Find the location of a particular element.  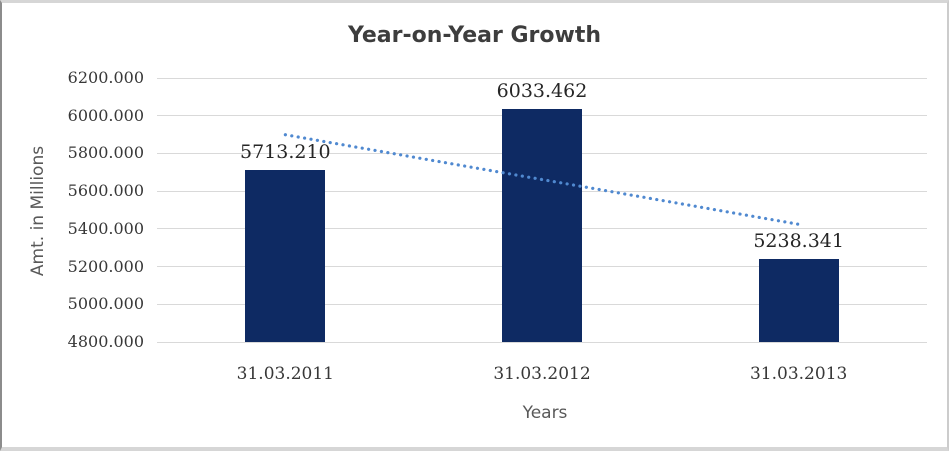

y-tick-label: 5200.000 is located at coordinates (105, 266).